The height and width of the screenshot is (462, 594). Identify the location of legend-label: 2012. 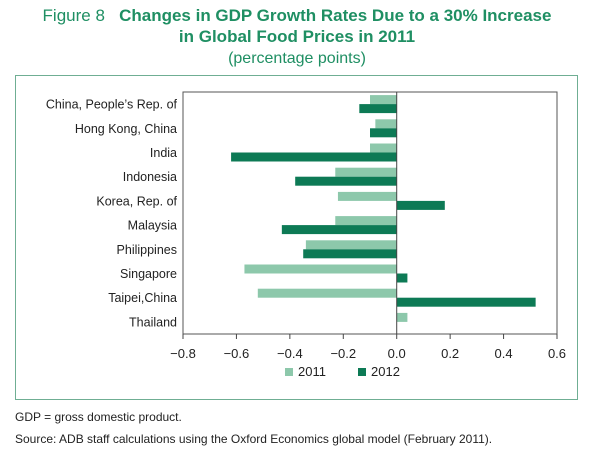
(385, 371).